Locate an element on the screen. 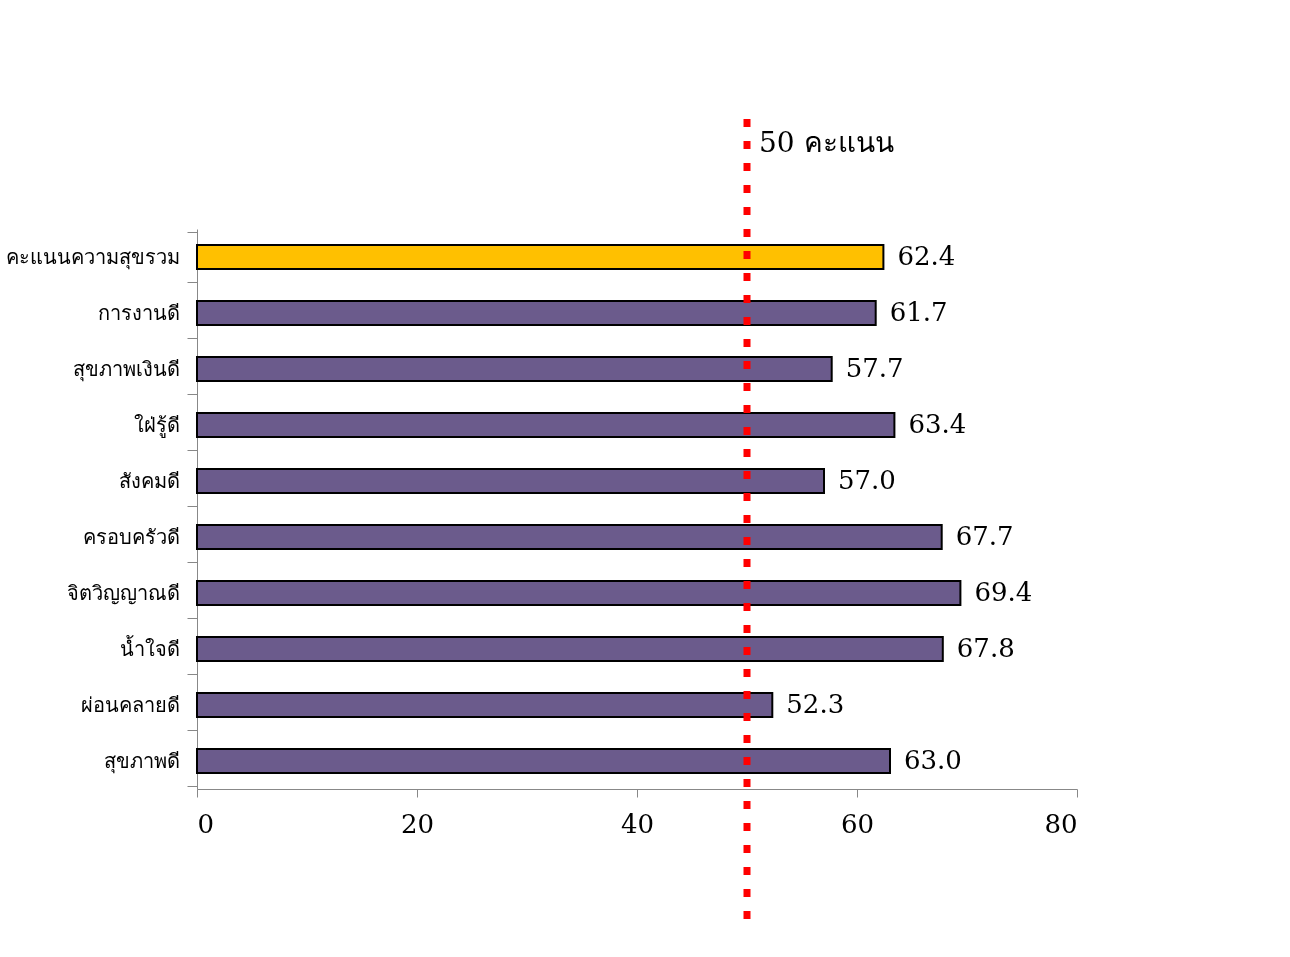  y-tick-label: ใฝ่รู้ดี is located at coordinates (156, 425).